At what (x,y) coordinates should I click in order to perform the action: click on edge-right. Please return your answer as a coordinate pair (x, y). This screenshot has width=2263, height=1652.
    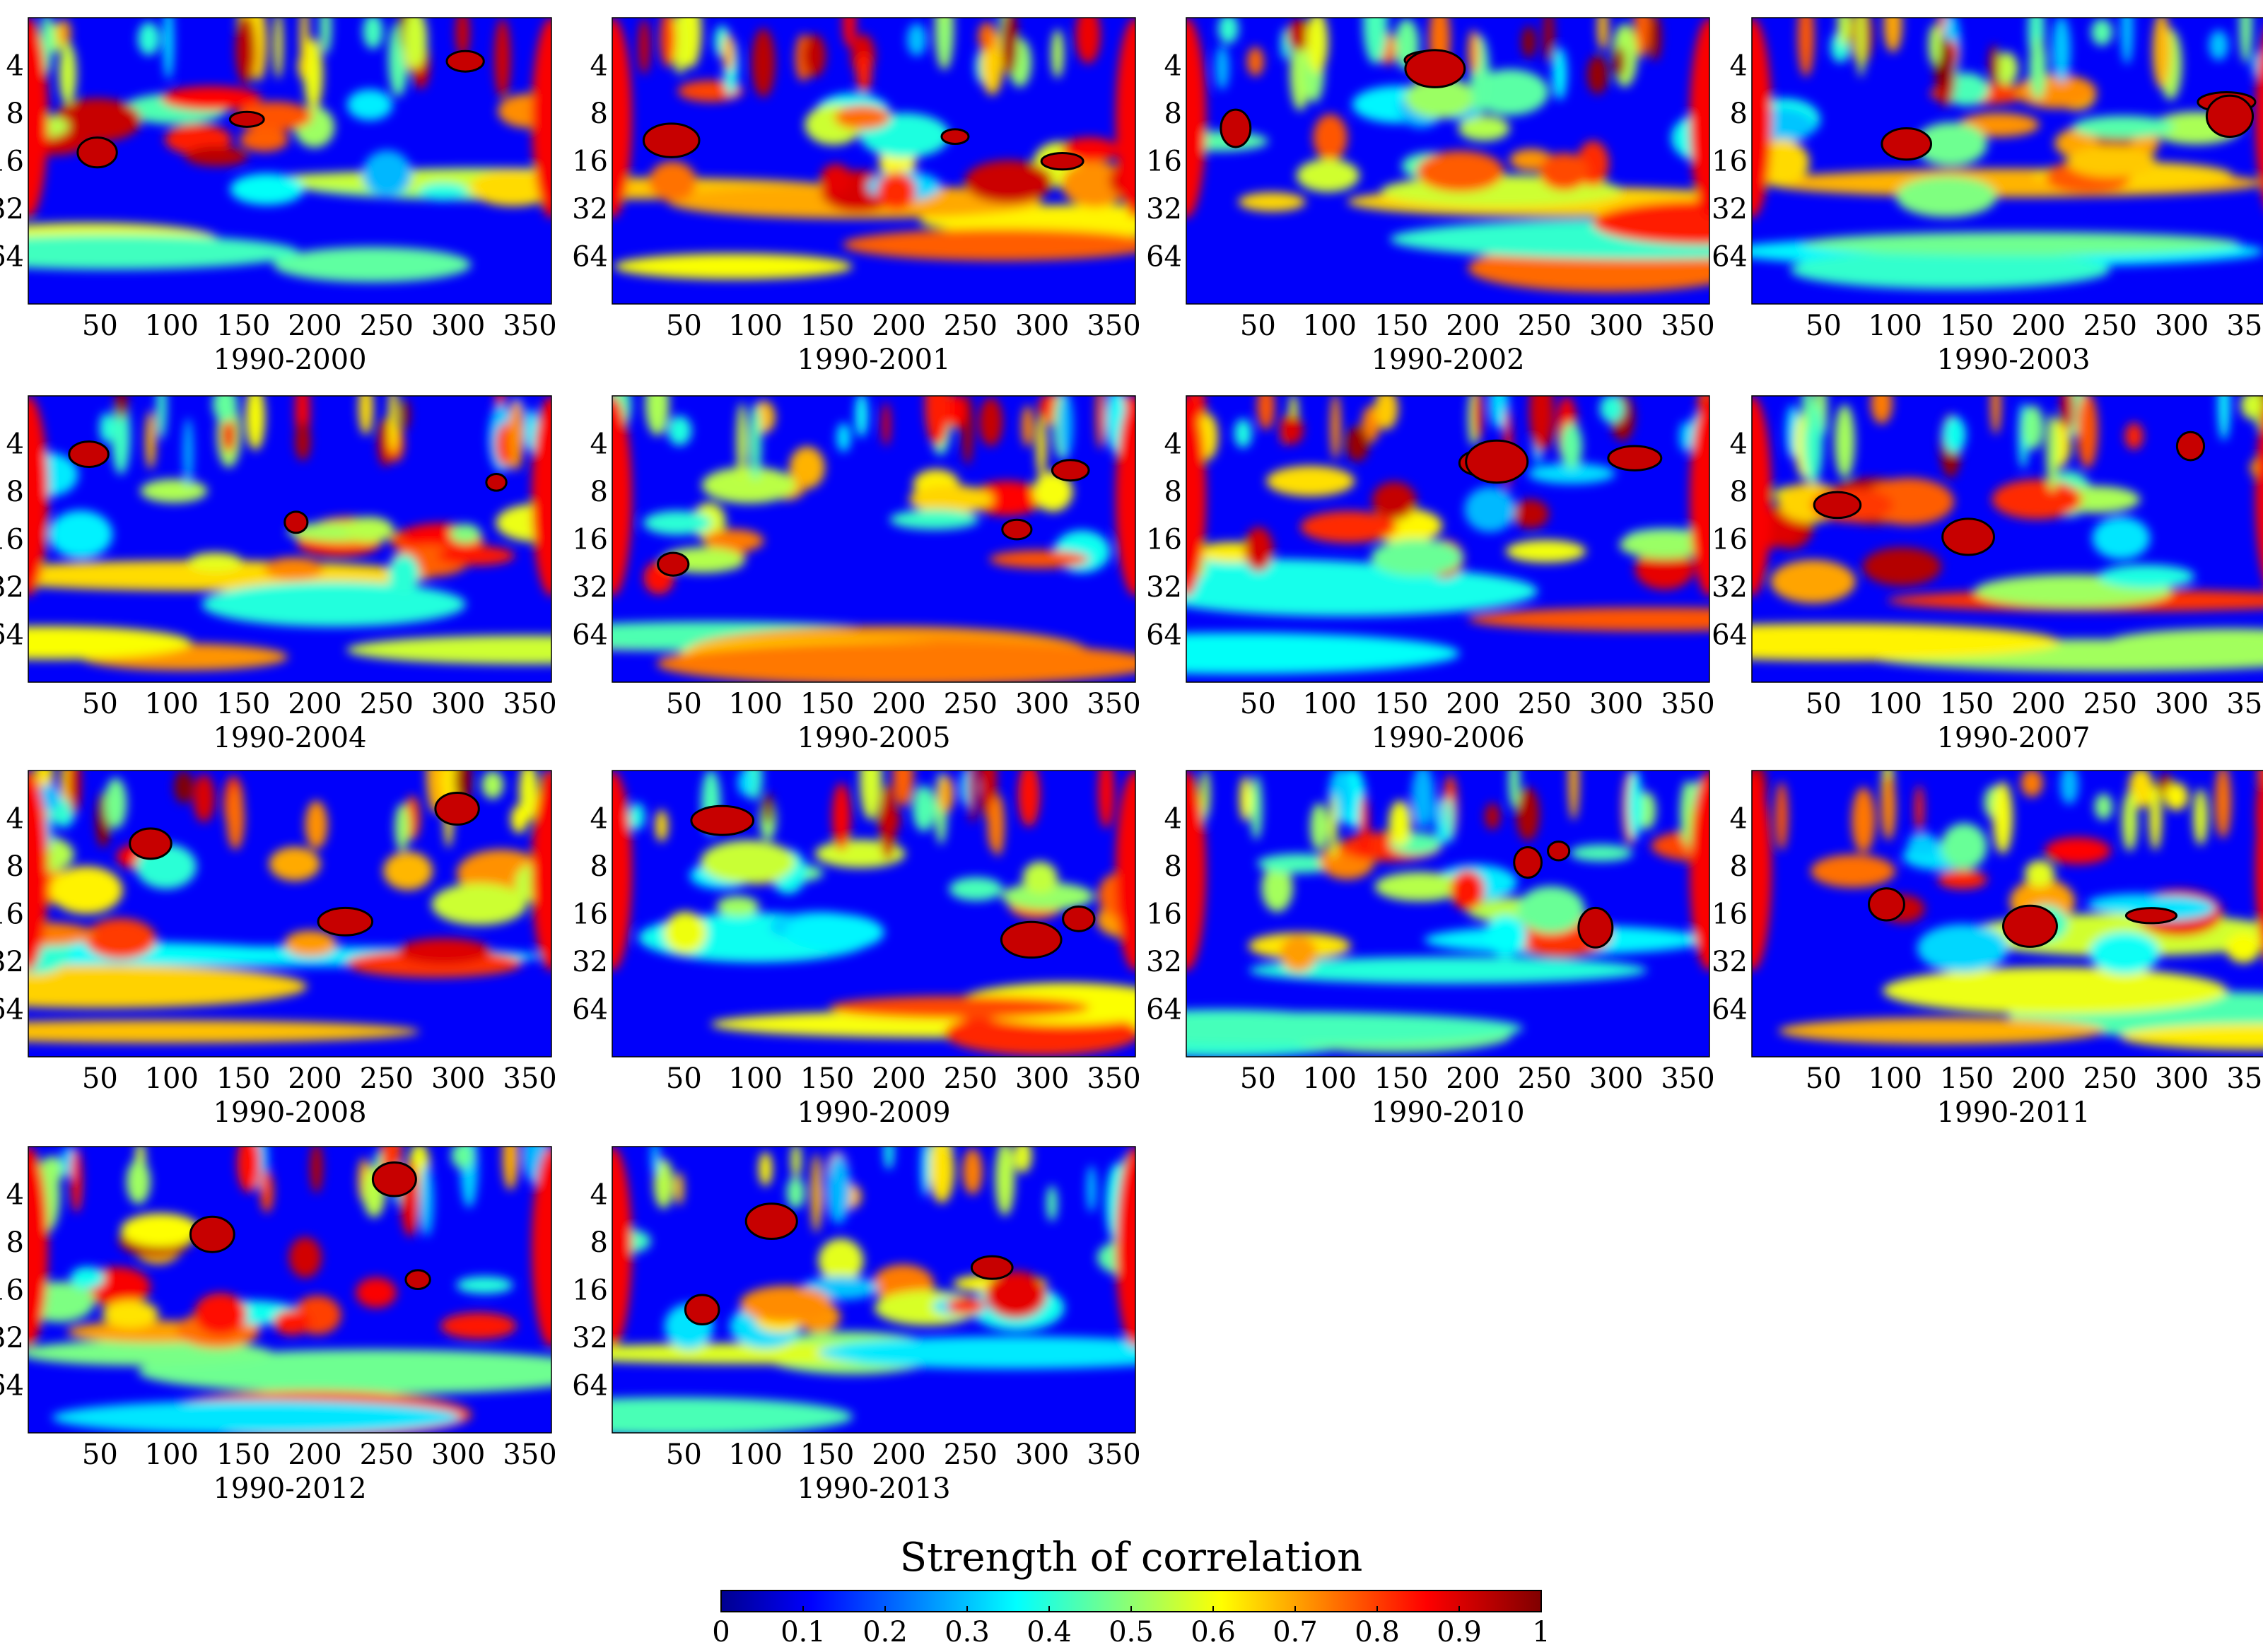
    Looking at the image, I should click on (541, 1247).